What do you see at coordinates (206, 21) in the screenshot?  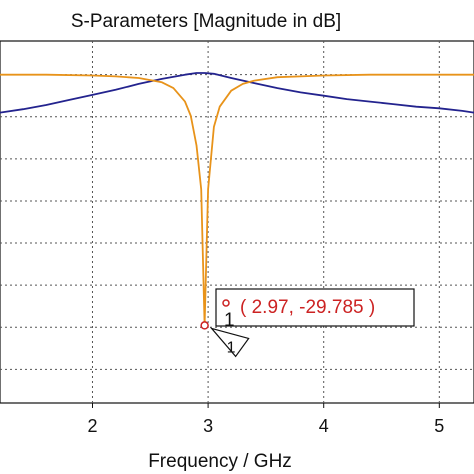 I see `chart-title: S-Parameters [Magnitude in dB]` at bounding box center [206, 21].